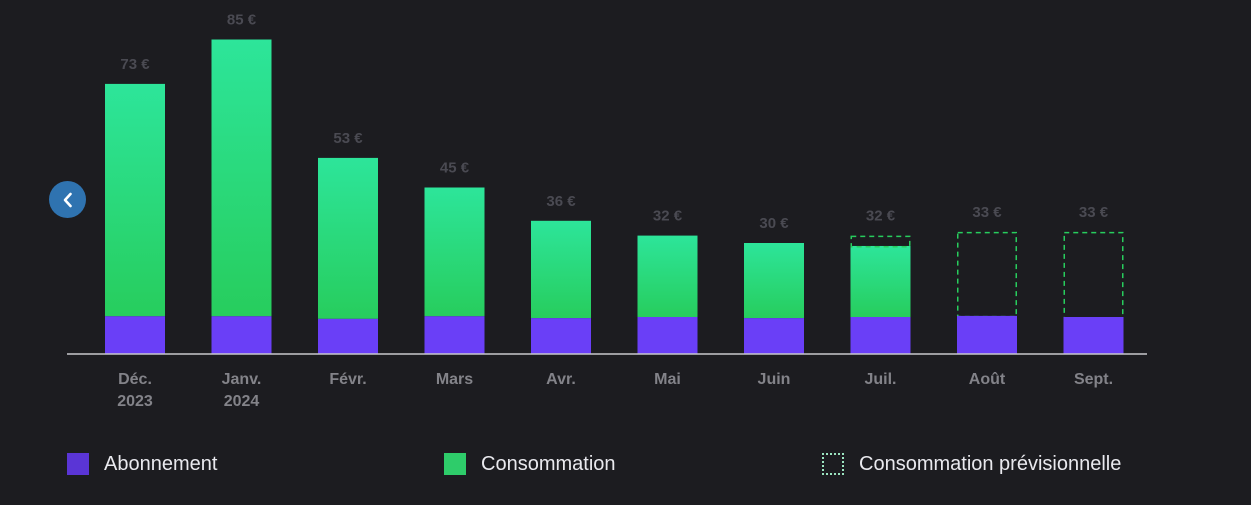 The width and height of the screenshot is (1251, 505). What do you see at coordinates (880, 335) in the screenshot?
I see `bar-8-abonnement` at bounding box center [880, 335].